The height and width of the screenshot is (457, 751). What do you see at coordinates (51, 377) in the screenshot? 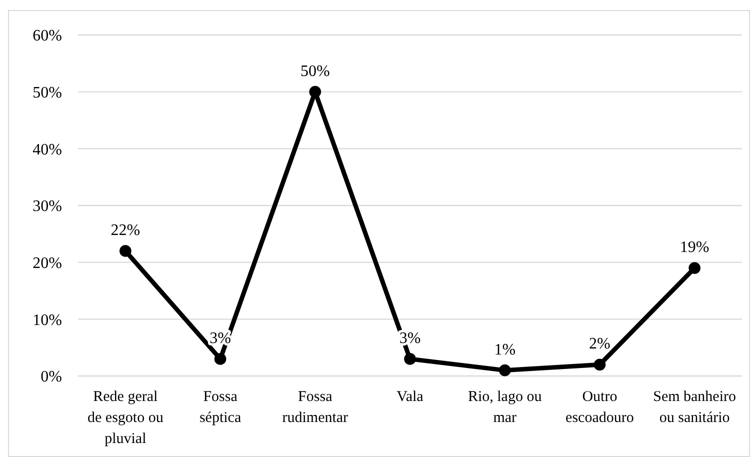
I see `y-tick-label: 0%` at bounding box center [51, 377].